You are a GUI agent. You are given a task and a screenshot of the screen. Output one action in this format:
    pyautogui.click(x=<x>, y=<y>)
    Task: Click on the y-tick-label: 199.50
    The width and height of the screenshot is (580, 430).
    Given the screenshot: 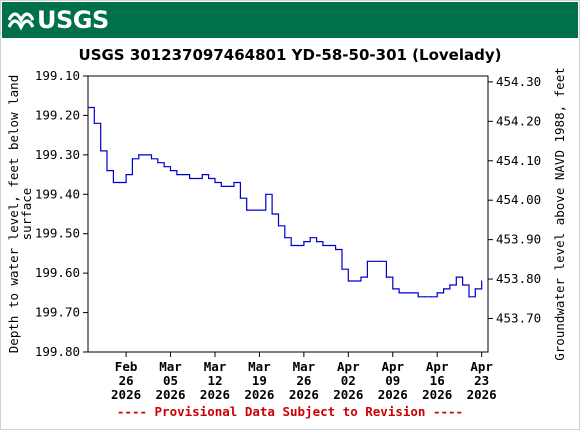 What is the action you would take?
    pyautogui.click(x=57, y=233)
    